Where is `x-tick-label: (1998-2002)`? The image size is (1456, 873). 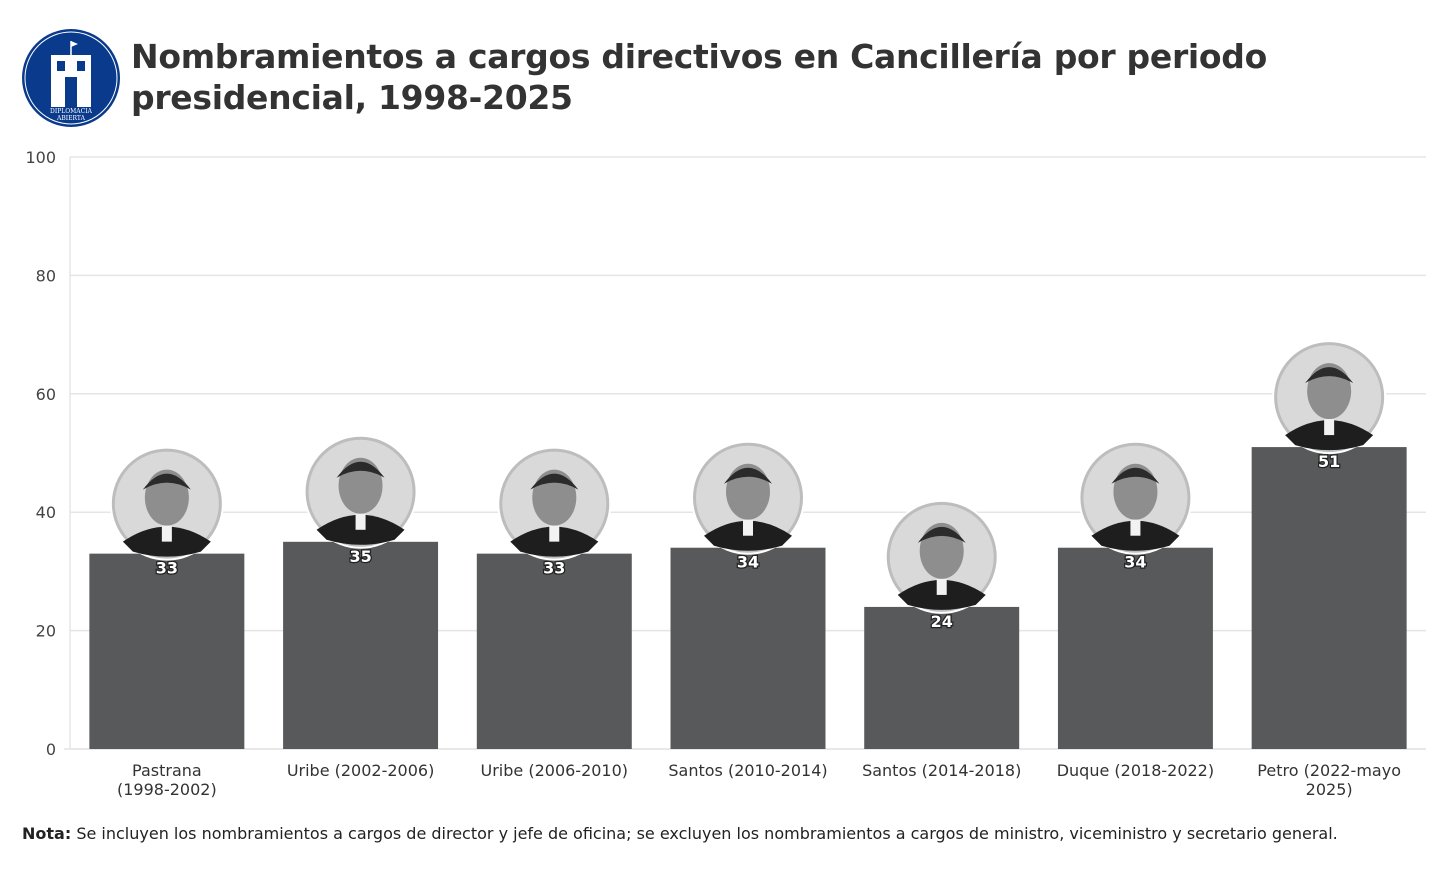 x-tick-label: (1998-2002) is located at coordinates (167, 789).